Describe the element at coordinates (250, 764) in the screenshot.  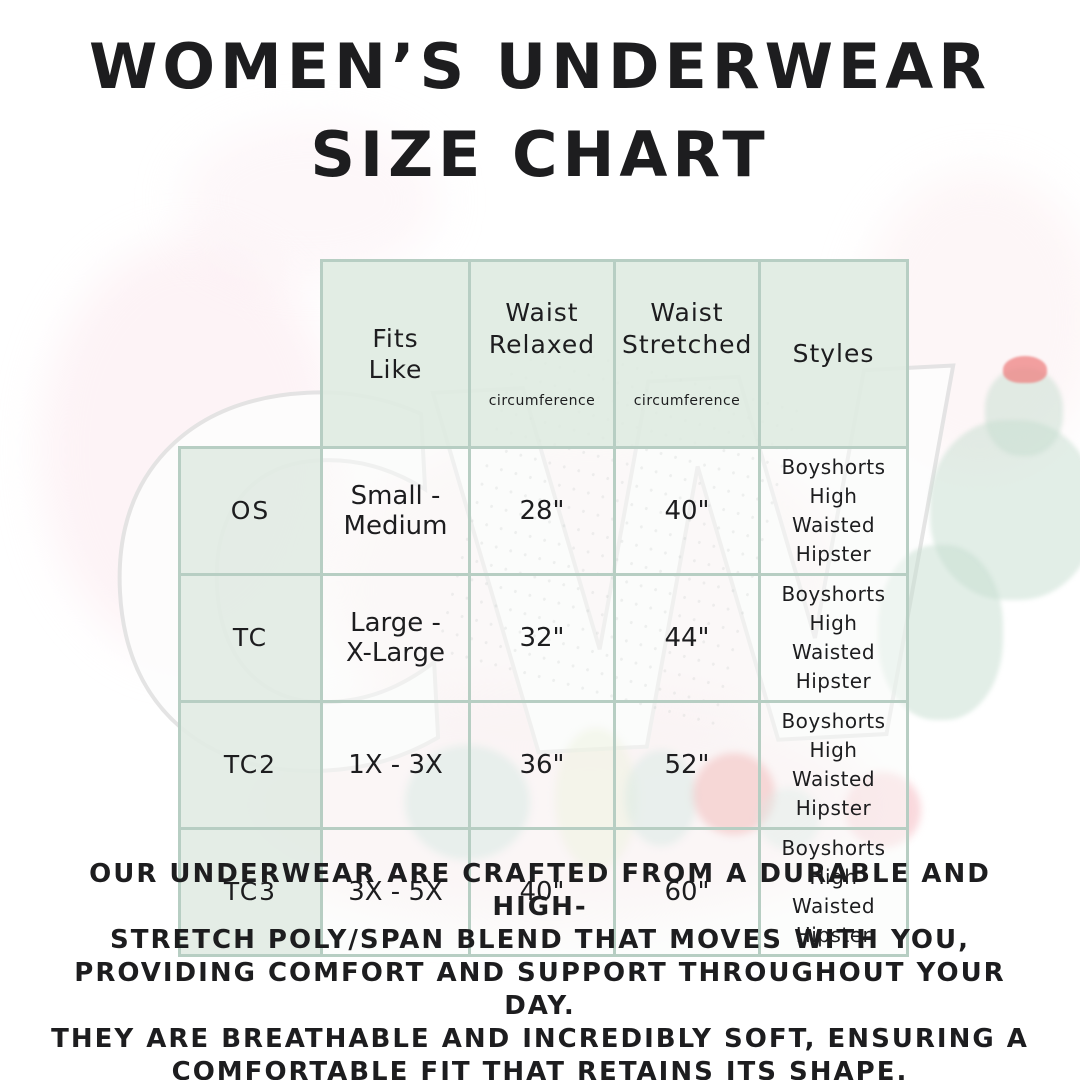
I see `size-code-cell: TC2` at that location.